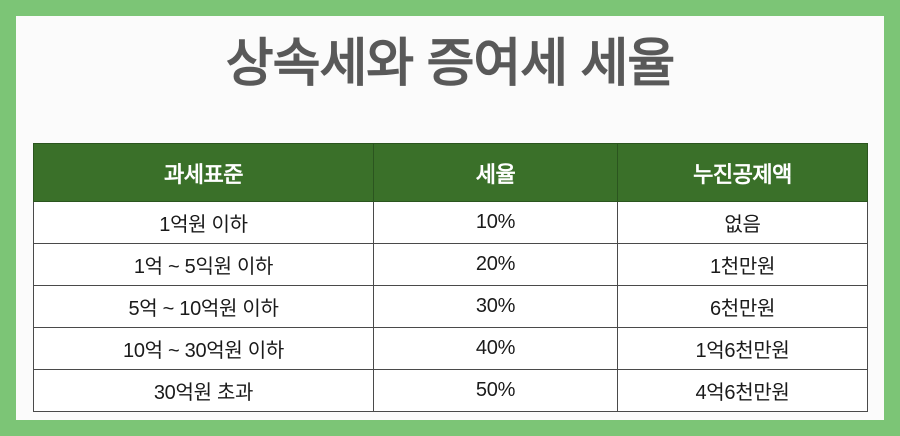 Image resolution: width=900 pixels, height=436 pixels. I want to click on column-header-tax-base: 과세표준, so click(203, 172).